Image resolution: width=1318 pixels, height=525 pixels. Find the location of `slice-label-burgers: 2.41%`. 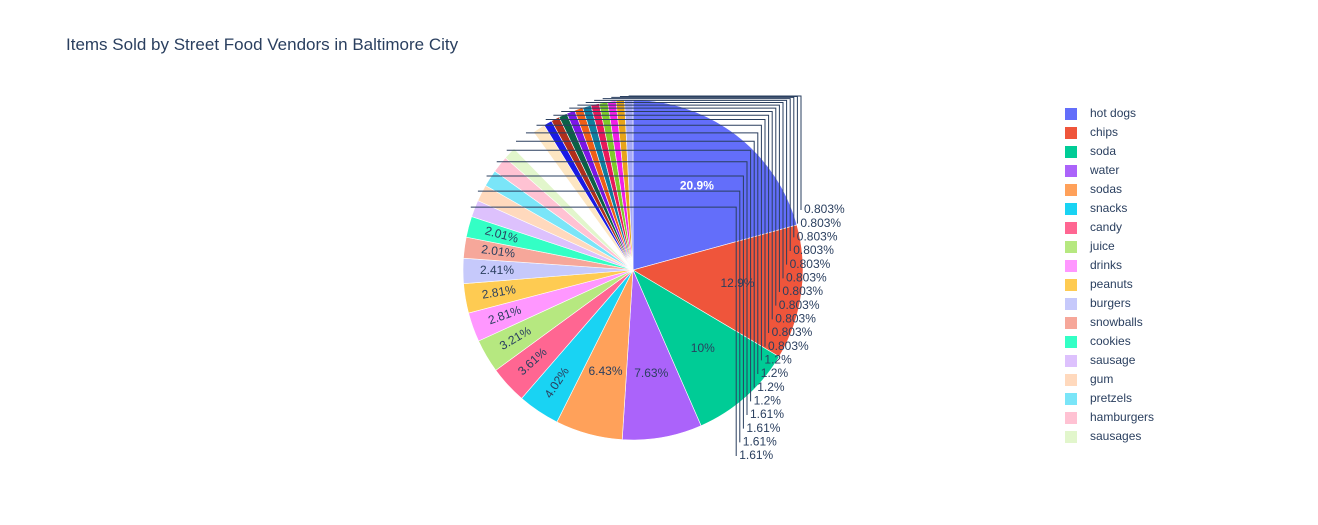

slice-label-burgers: 2.41% is located at coordinates (497, 270).